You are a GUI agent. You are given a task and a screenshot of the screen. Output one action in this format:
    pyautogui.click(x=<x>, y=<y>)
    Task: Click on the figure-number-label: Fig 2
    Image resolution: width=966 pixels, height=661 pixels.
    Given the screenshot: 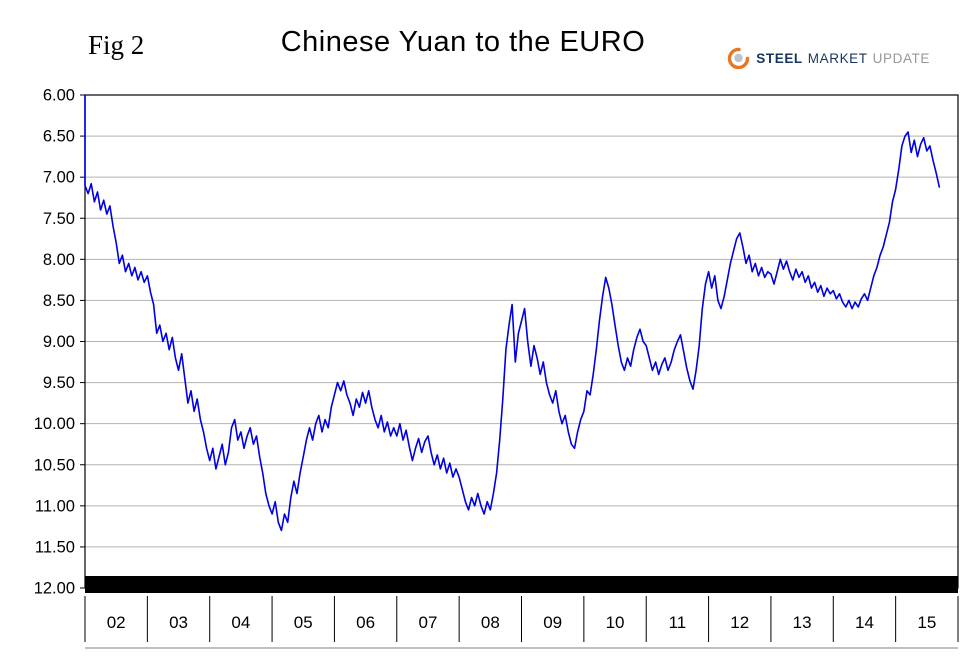 What is the action you would take?
    pyautogui.click(x=116, y=45)
    